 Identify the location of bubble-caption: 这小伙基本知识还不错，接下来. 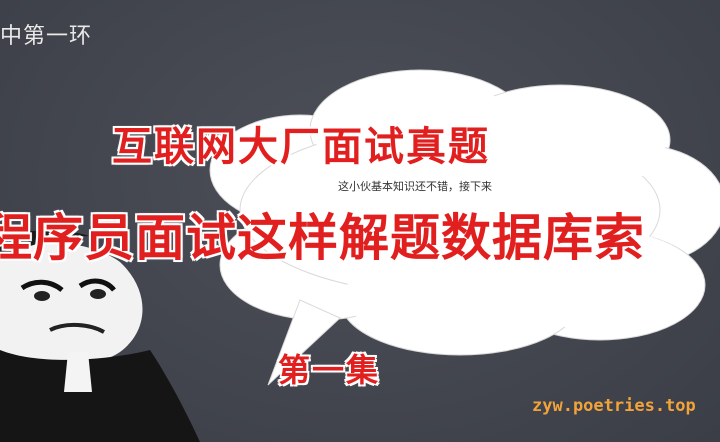
(415, 186).